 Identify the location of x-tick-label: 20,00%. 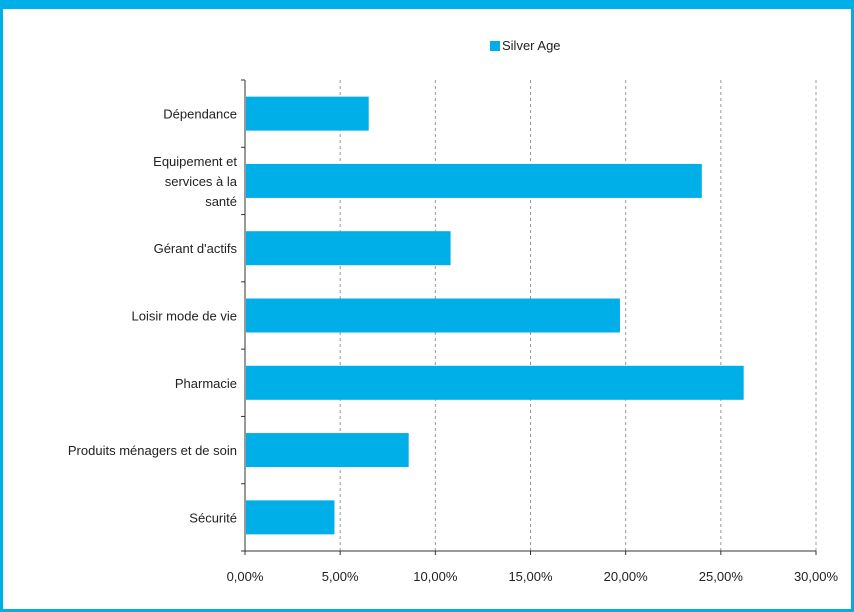
(626, 576).